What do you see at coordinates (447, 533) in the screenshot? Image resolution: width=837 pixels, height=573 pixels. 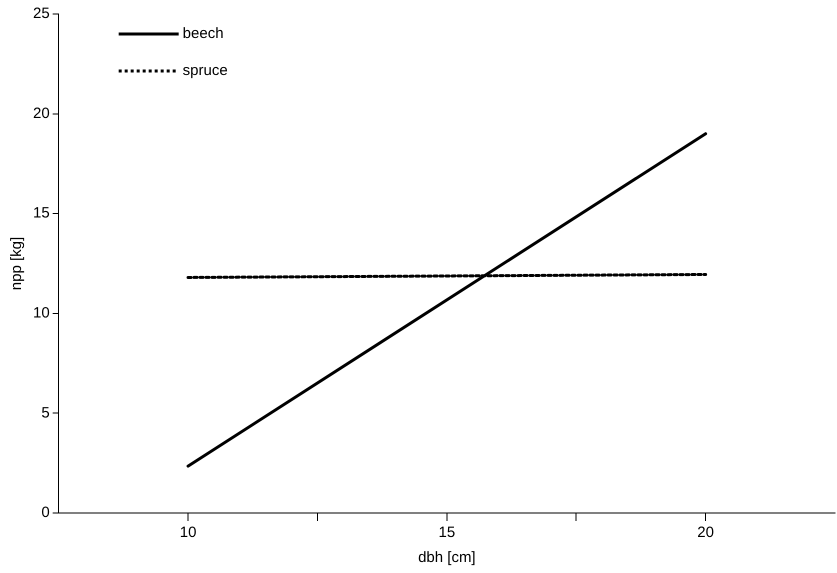 I see `x-tick-label: 15` at bounding box center [447, 533].